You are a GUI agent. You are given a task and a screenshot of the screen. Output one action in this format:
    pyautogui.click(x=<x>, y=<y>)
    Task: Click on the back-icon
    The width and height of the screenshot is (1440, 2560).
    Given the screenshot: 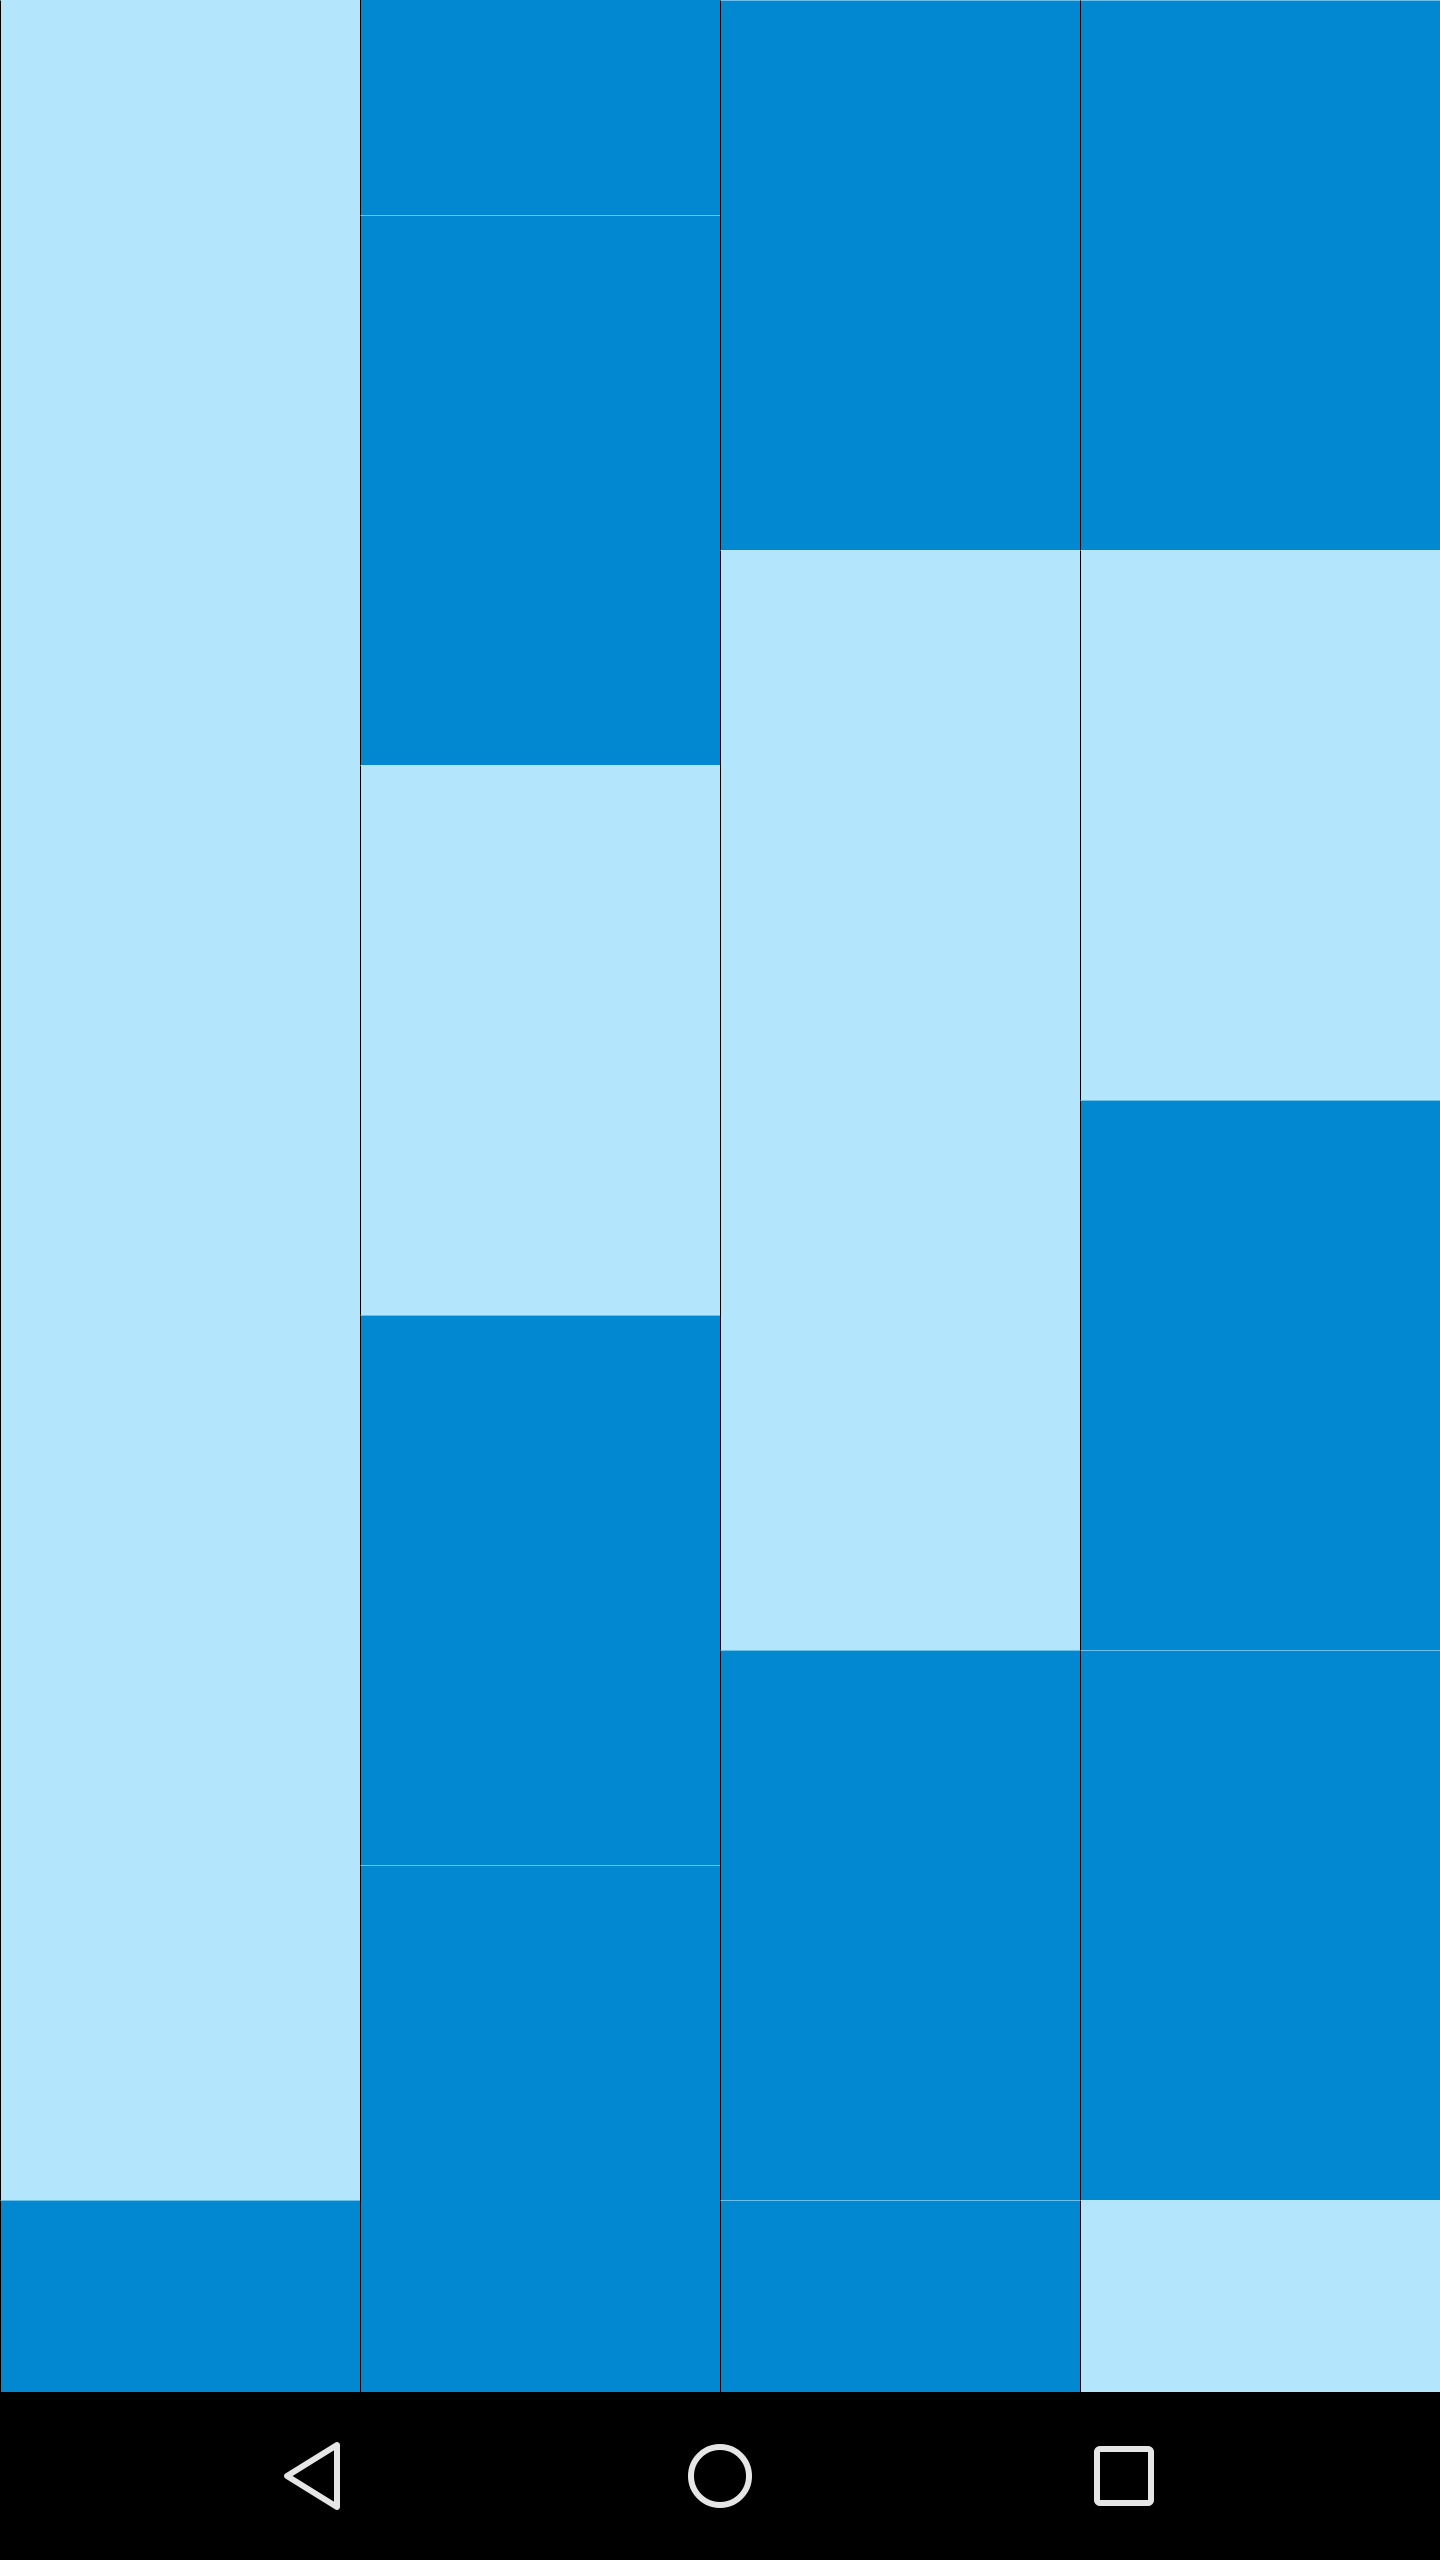 What is the action you would take?
    pyautogui.click(x=312, y=2476)
    